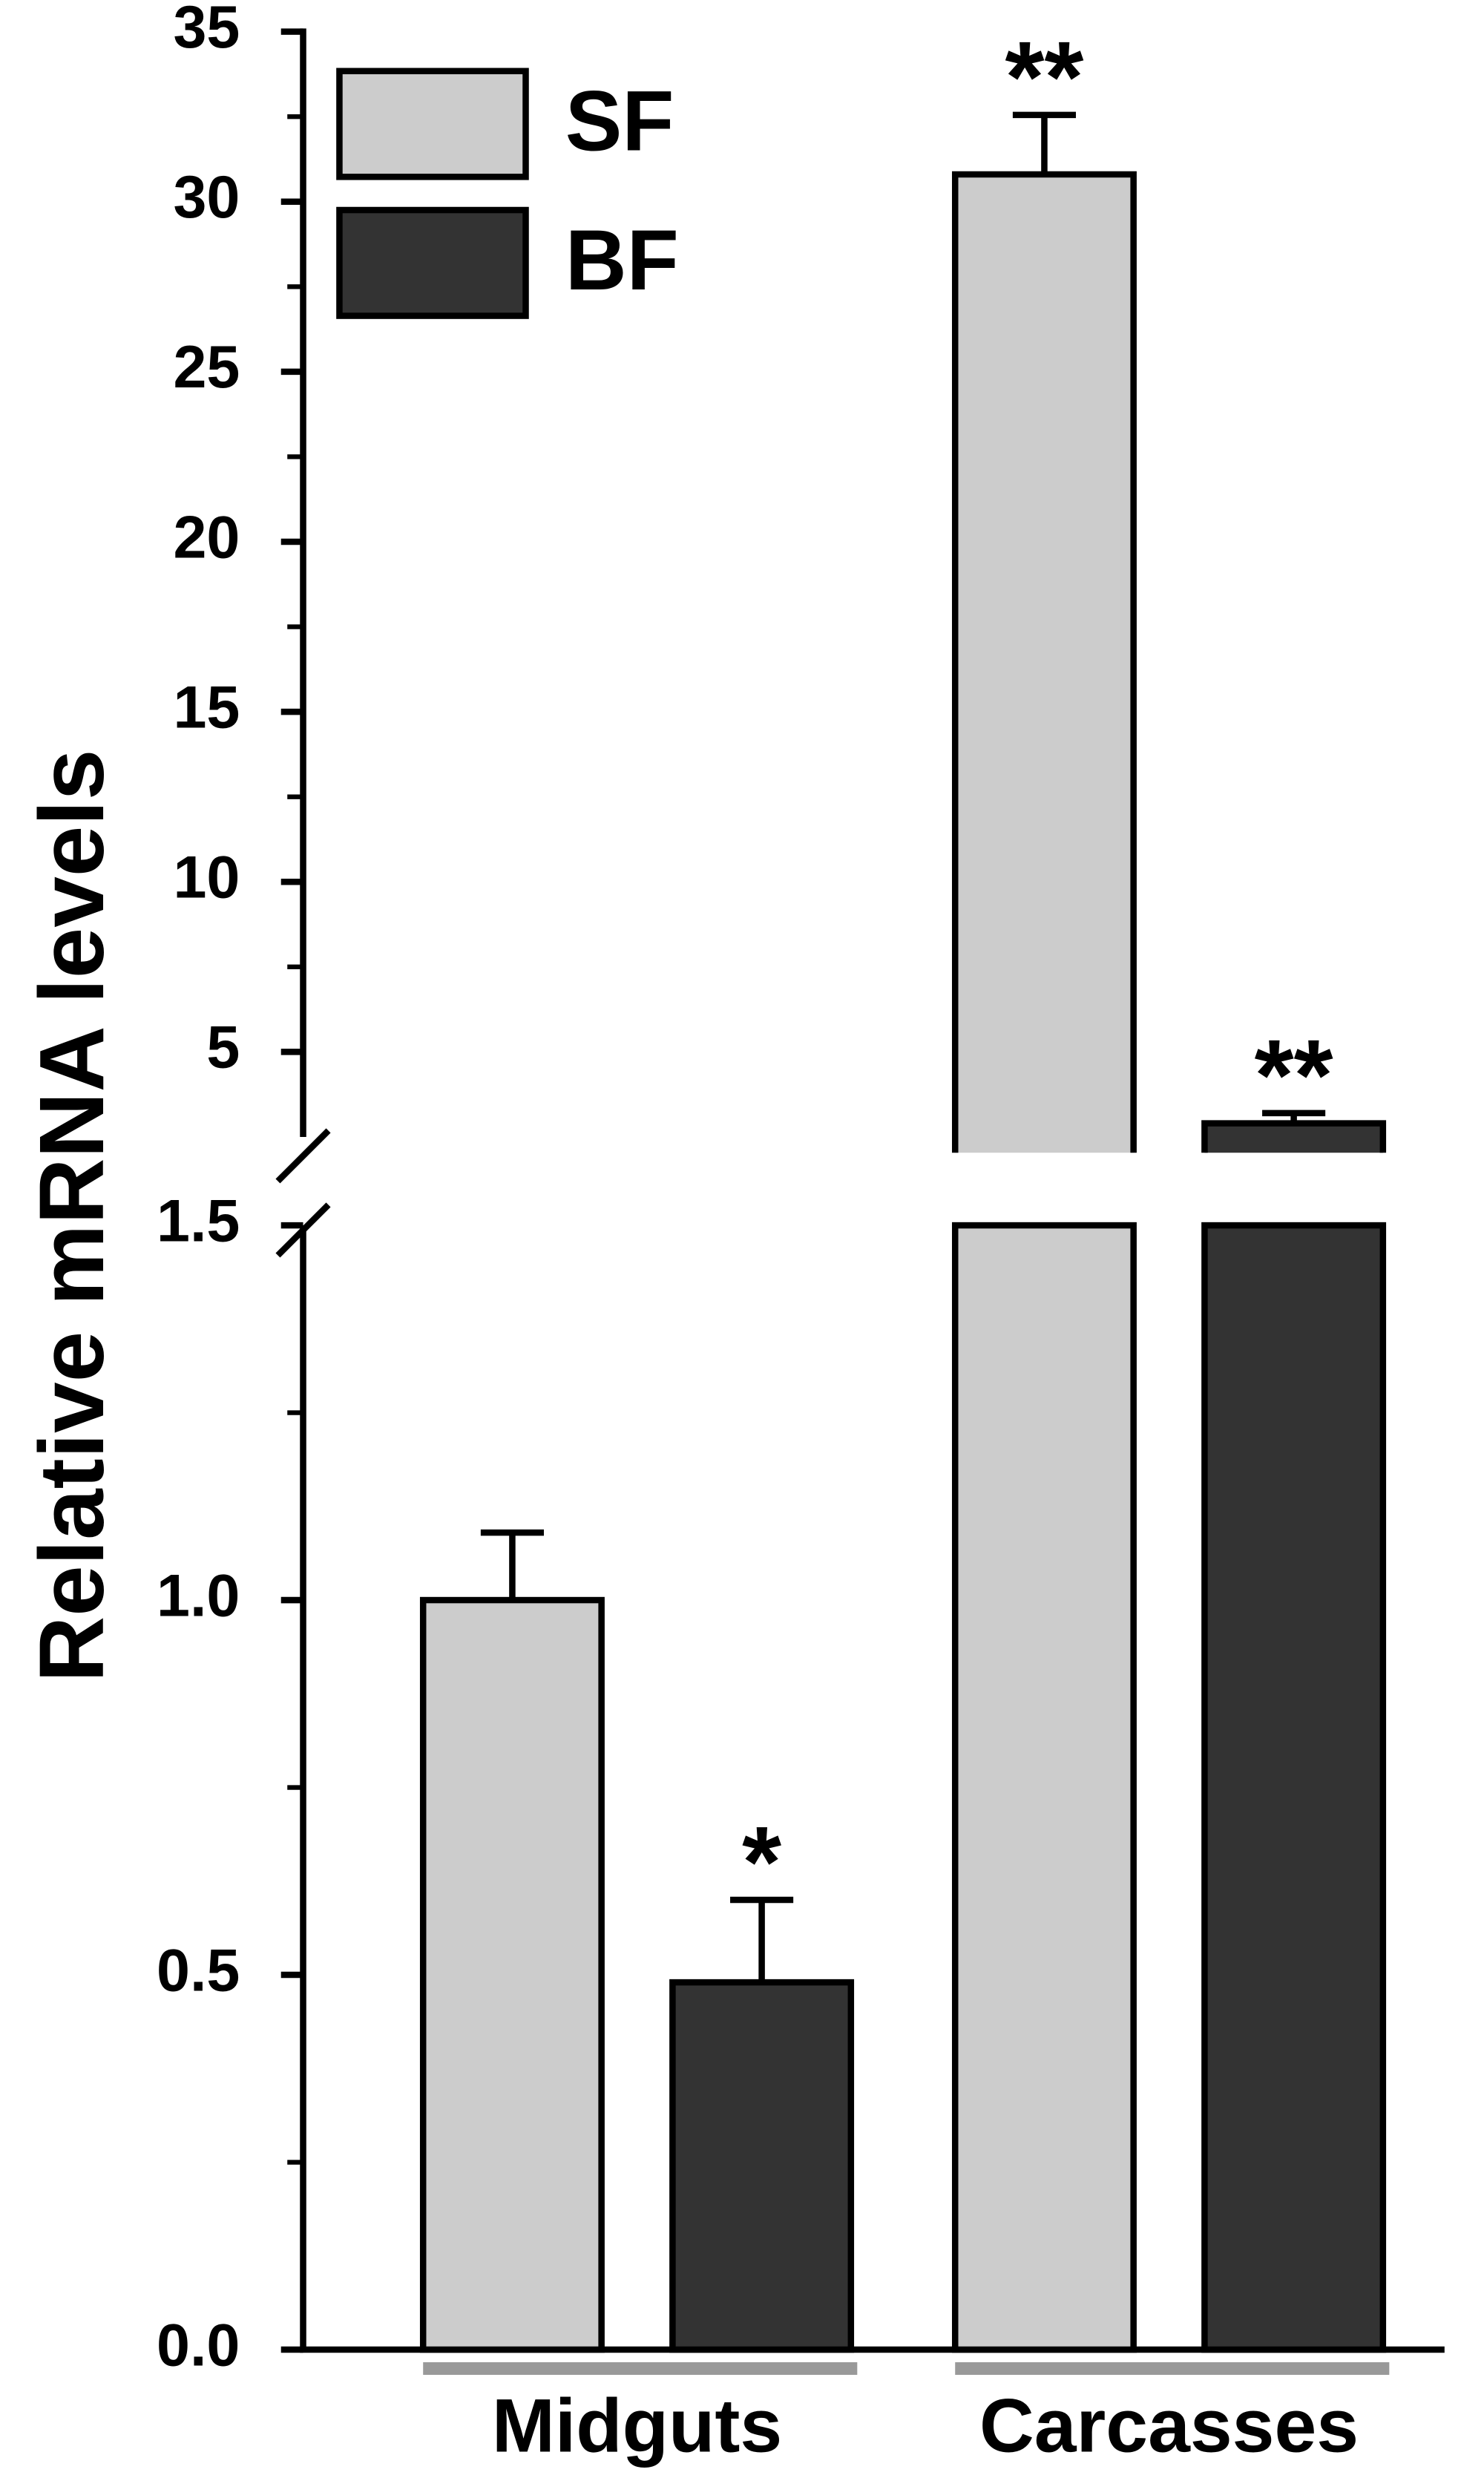 The height and width of the screenshot is (2478, 1484). Describe the element at coordinates (637, 2426) in the screenshot. I see `x-tick-label: Midguts` at that location.